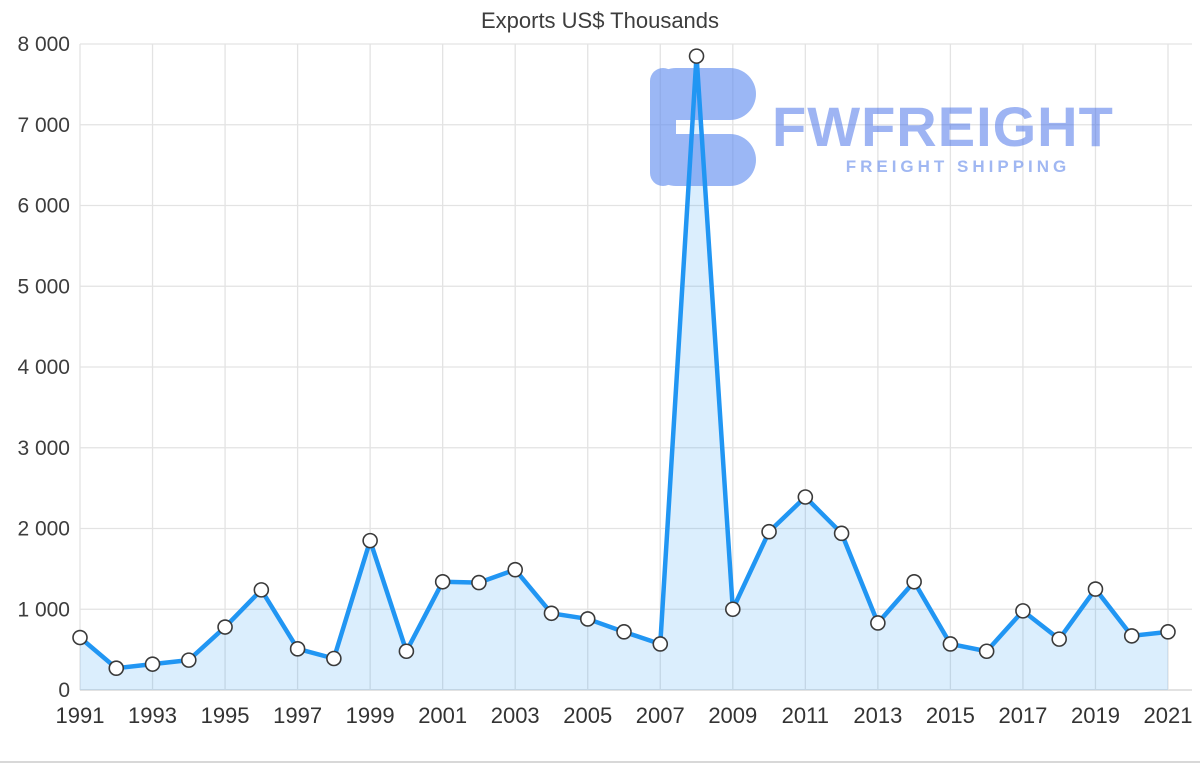 This screenshot has width=1200, height=763. Describe the element at coordinates (64, 690) in the screenshot. I see `y-tick-label: 0` at that location.